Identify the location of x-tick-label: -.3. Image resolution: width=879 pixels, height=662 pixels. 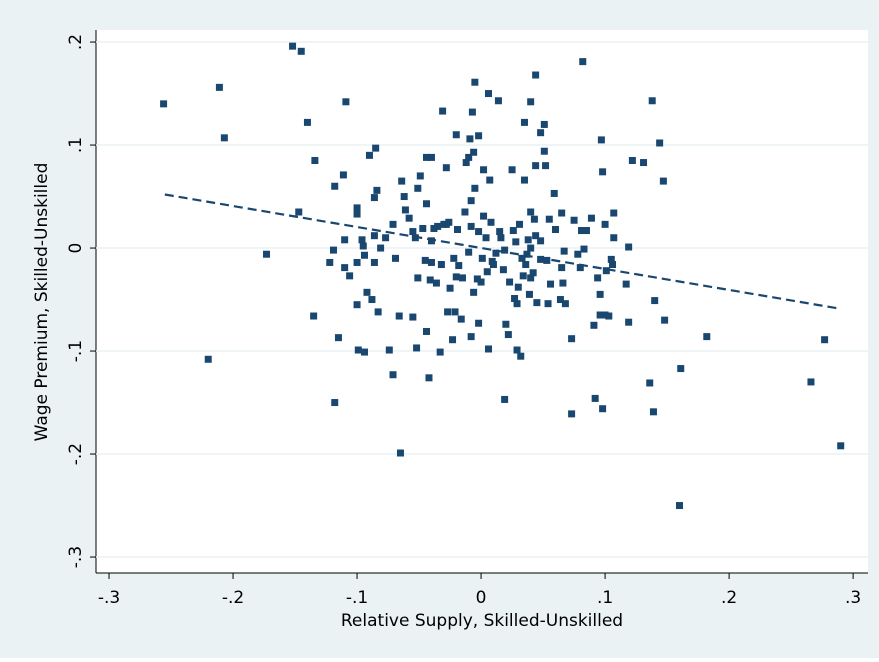
(109, 598).